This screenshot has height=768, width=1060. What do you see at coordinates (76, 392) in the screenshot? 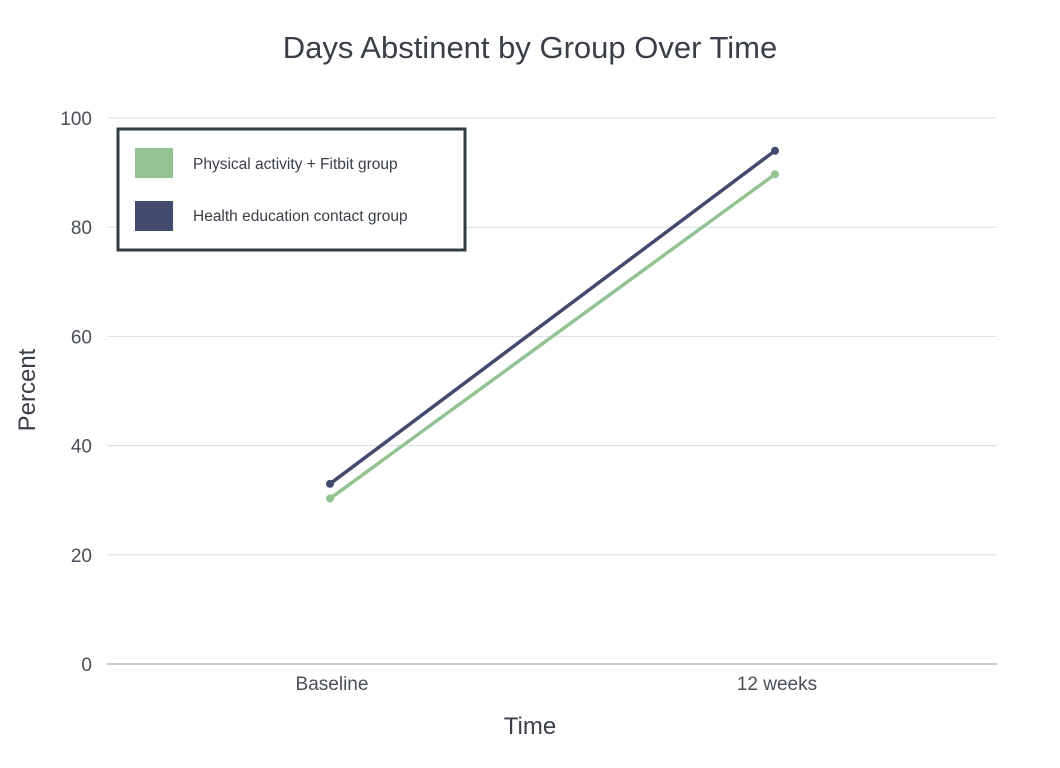
I see `y-axis-ticks: 0 20 40 60 80 100` at bounding box center [76, 392].